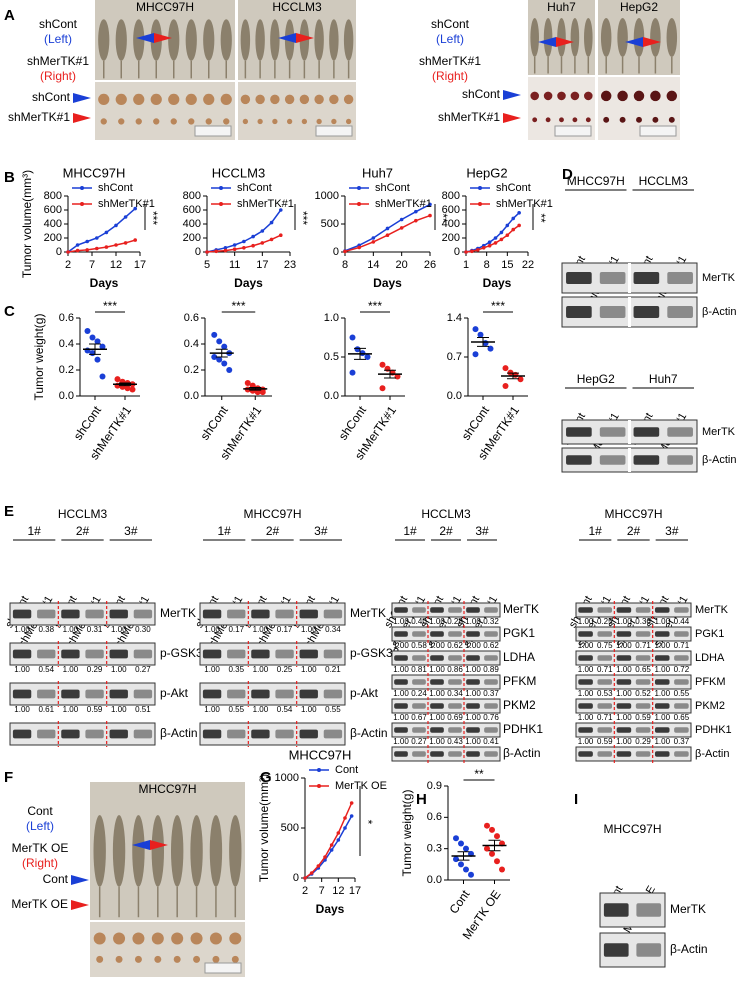 The width and height of the screenshot is (740, 981). Describe the element at coordinates (373, 265) in the screenshot. I see `x-tick-label: 14` at that location.